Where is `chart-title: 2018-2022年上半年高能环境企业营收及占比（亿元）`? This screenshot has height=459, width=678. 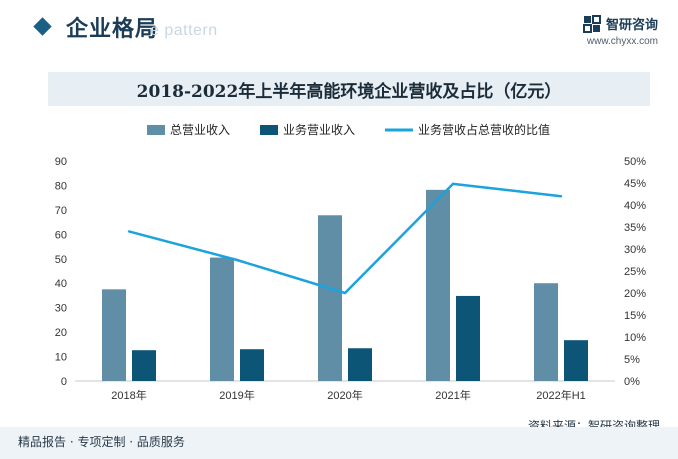
chart-title: 2018-2022年上半年高能环境企业营收及占比（亿元） is located at coordinates (349, 91).